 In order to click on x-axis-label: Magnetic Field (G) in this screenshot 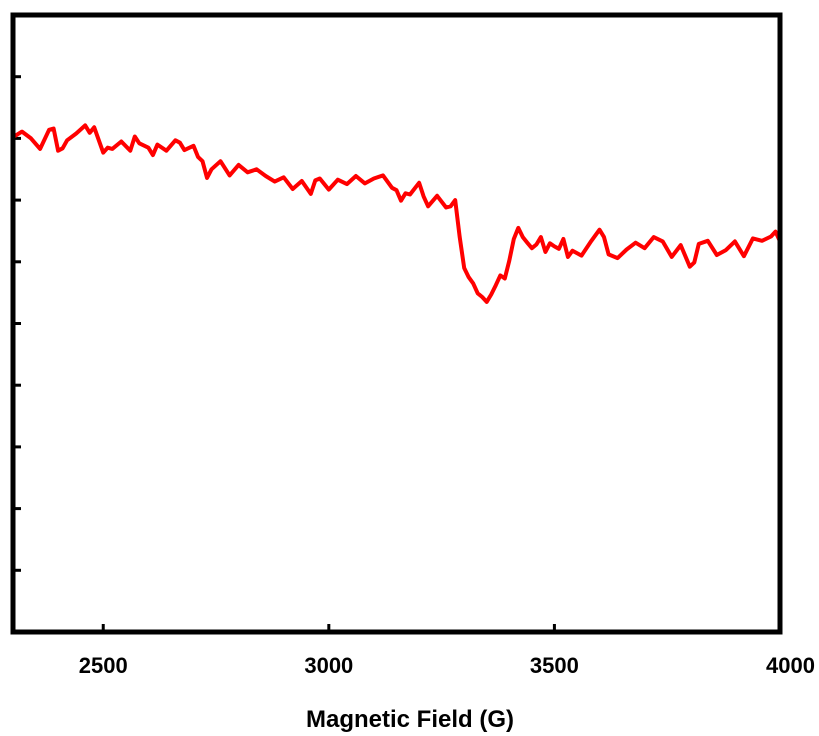, I will do `click(410, 719)`.